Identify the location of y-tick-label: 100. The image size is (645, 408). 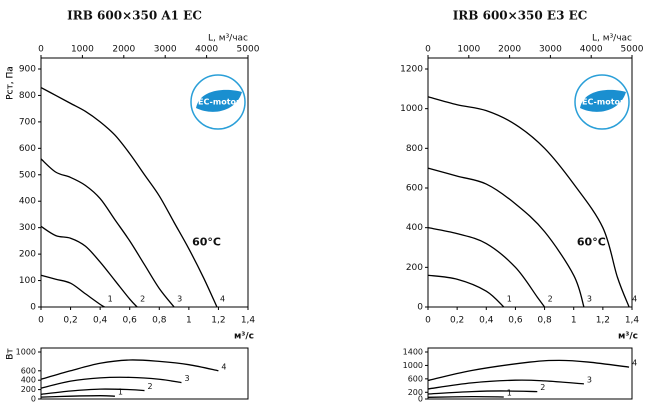
(27, 281).